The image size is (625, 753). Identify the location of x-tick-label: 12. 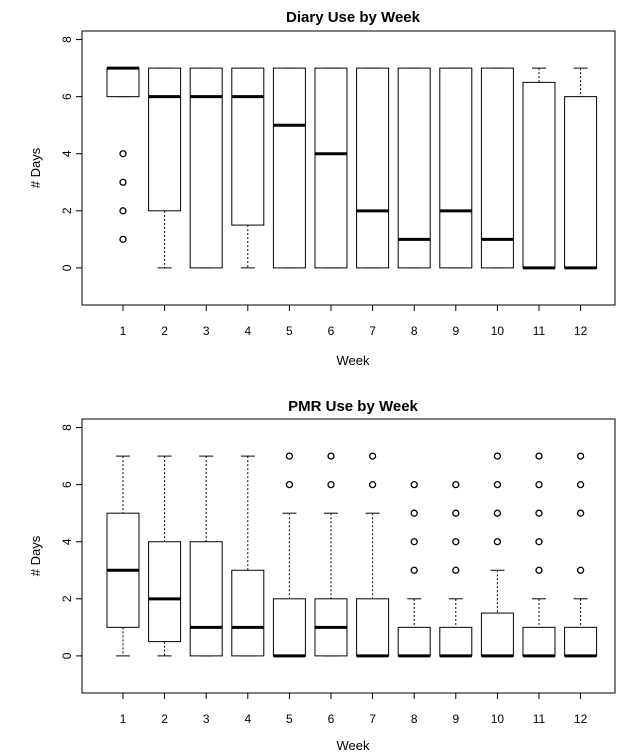
(581, 331).